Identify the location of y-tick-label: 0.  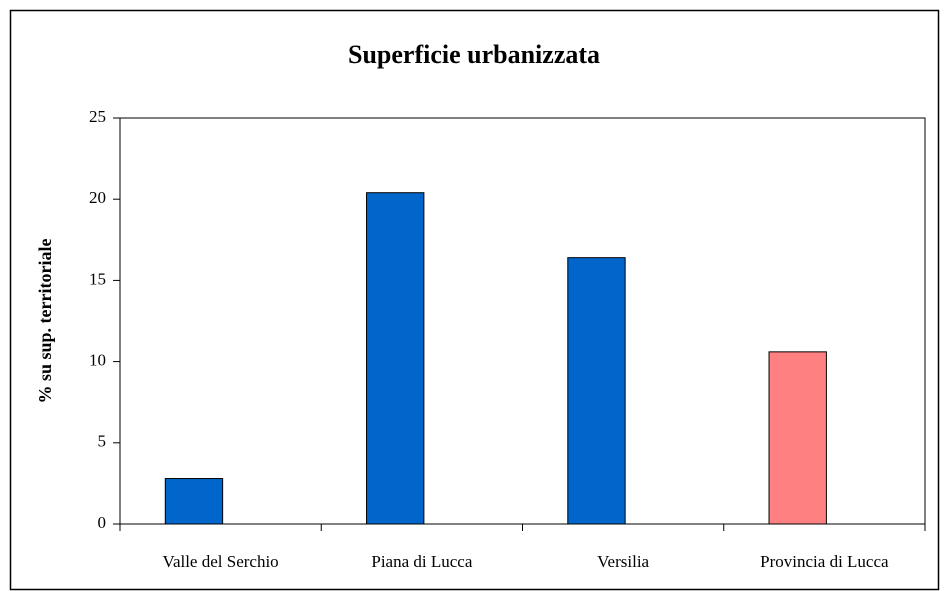
(102, 522).